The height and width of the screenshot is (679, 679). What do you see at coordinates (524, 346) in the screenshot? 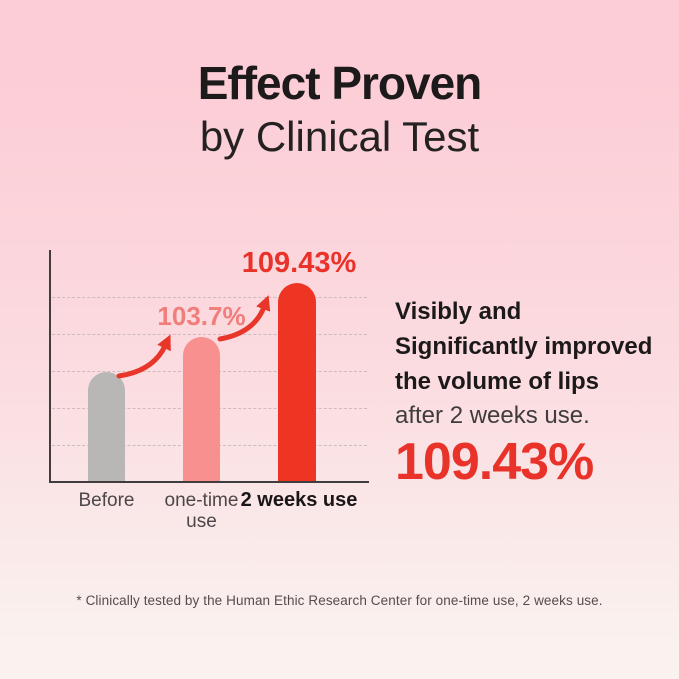
I see `result-line-2: Significantly improved` at bounding box center [524, 346].